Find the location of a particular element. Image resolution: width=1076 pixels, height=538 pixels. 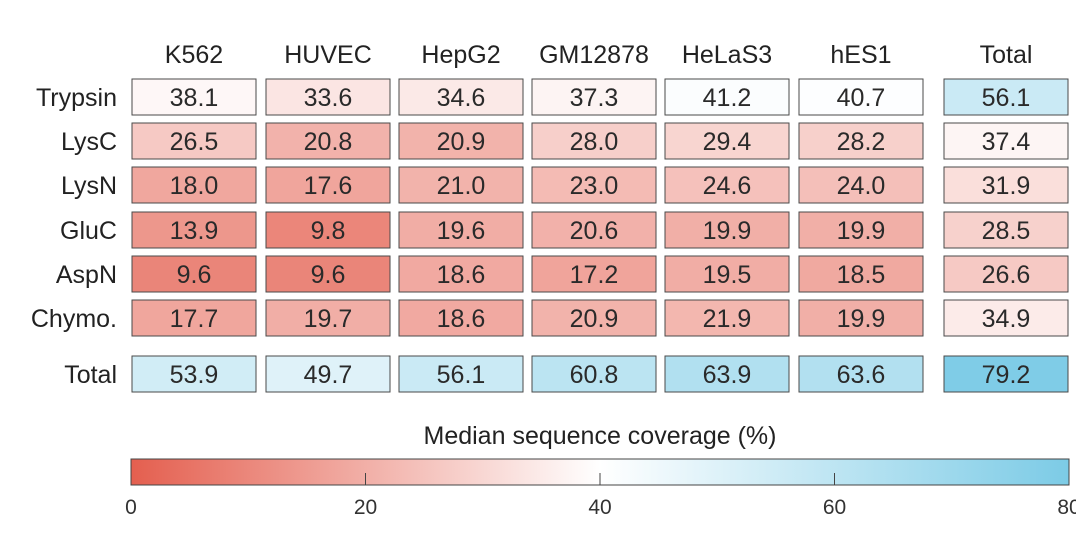

heatmap-cell-label: 19.7 is located at coordinates (328, 319).